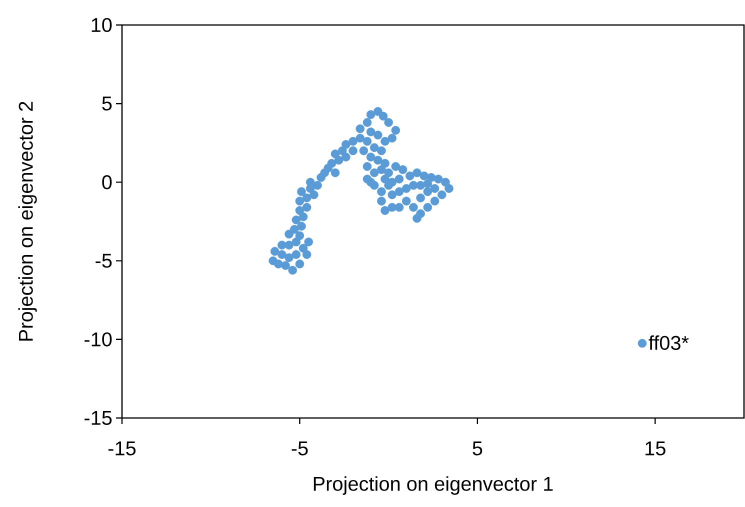 This screenshot has height=507, width=745. Describe the element at coordinates (300, 449) in the screenshot. I see `x-tick-label: -5` at that location.